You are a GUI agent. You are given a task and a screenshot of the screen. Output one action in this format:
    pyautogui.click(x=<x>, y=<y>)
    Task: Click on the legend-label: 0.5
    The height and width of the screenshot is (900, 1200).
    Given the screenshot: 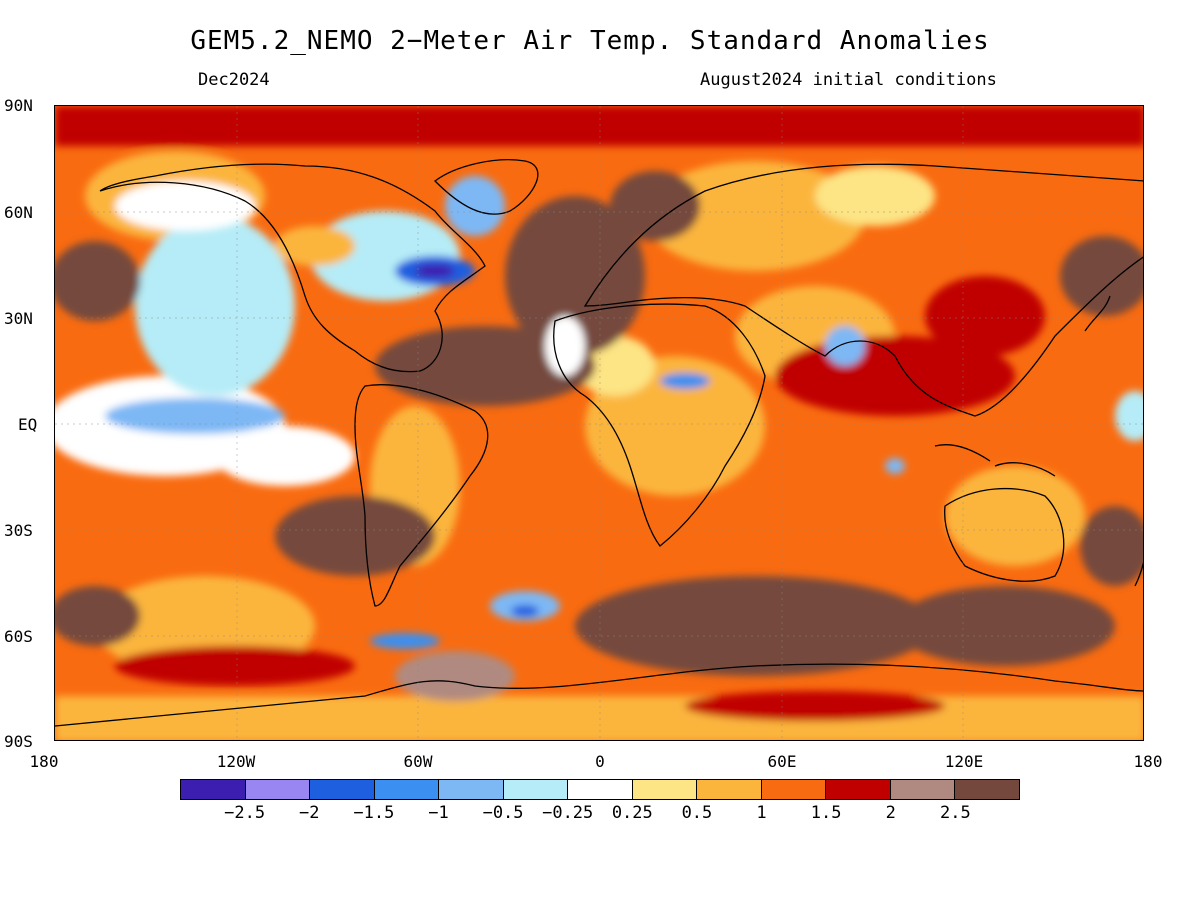 What is the action you would take?
    pyautogui.click(x=697, y=813)
    